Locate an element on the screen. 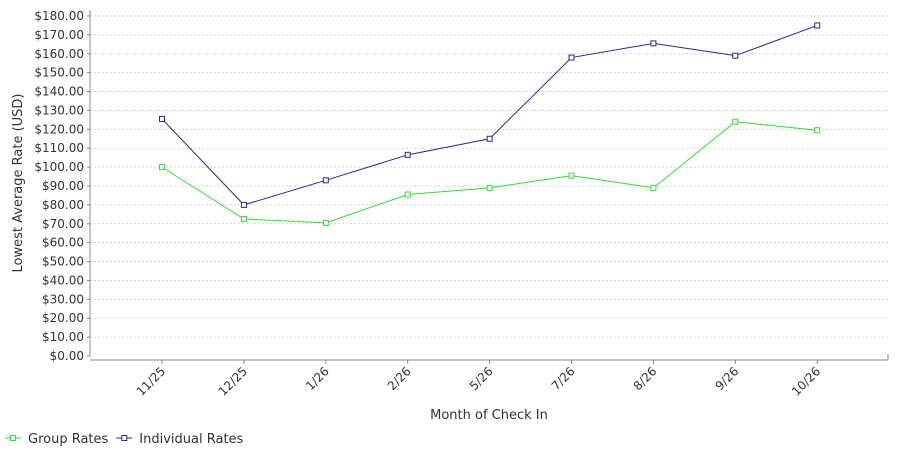 This screenshot has height=454, width=900. x-tick-labels: 11/25 12/25 1/26 2/26 5/26 7/26 8/26 9/26 10/26 is located at coordinates (479, 381).